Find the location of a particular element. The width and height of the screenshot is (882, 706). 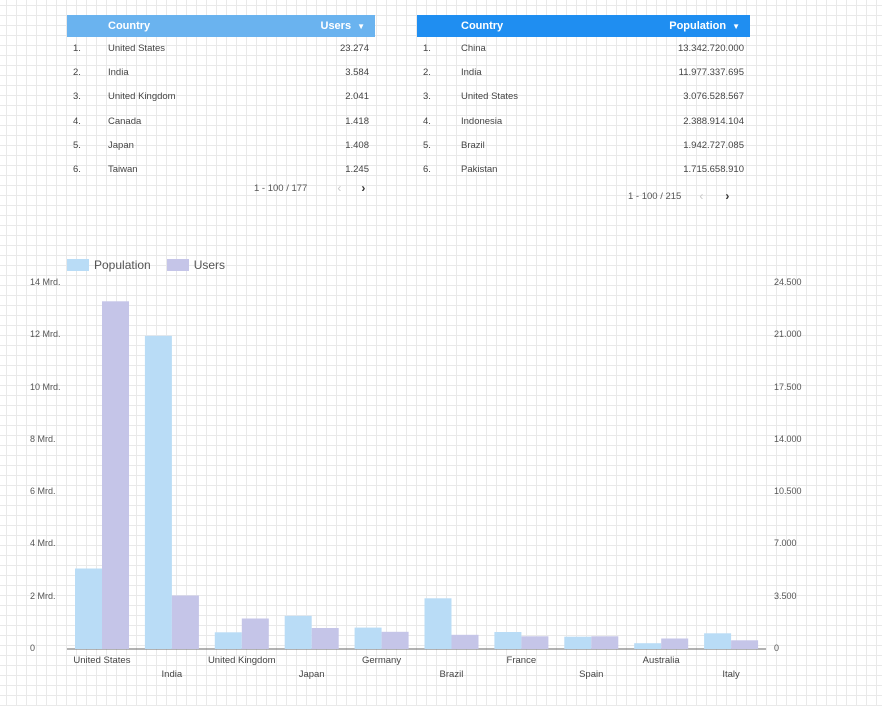

pagination: 1 - 100 / 215 ‹ › is located at coordinates (678, 196).